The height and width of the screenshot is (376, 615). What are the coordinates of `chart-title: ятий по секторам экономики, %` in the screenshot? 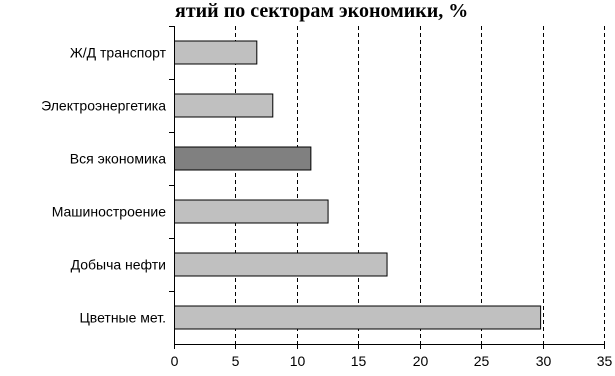 It's located at (321, 11).